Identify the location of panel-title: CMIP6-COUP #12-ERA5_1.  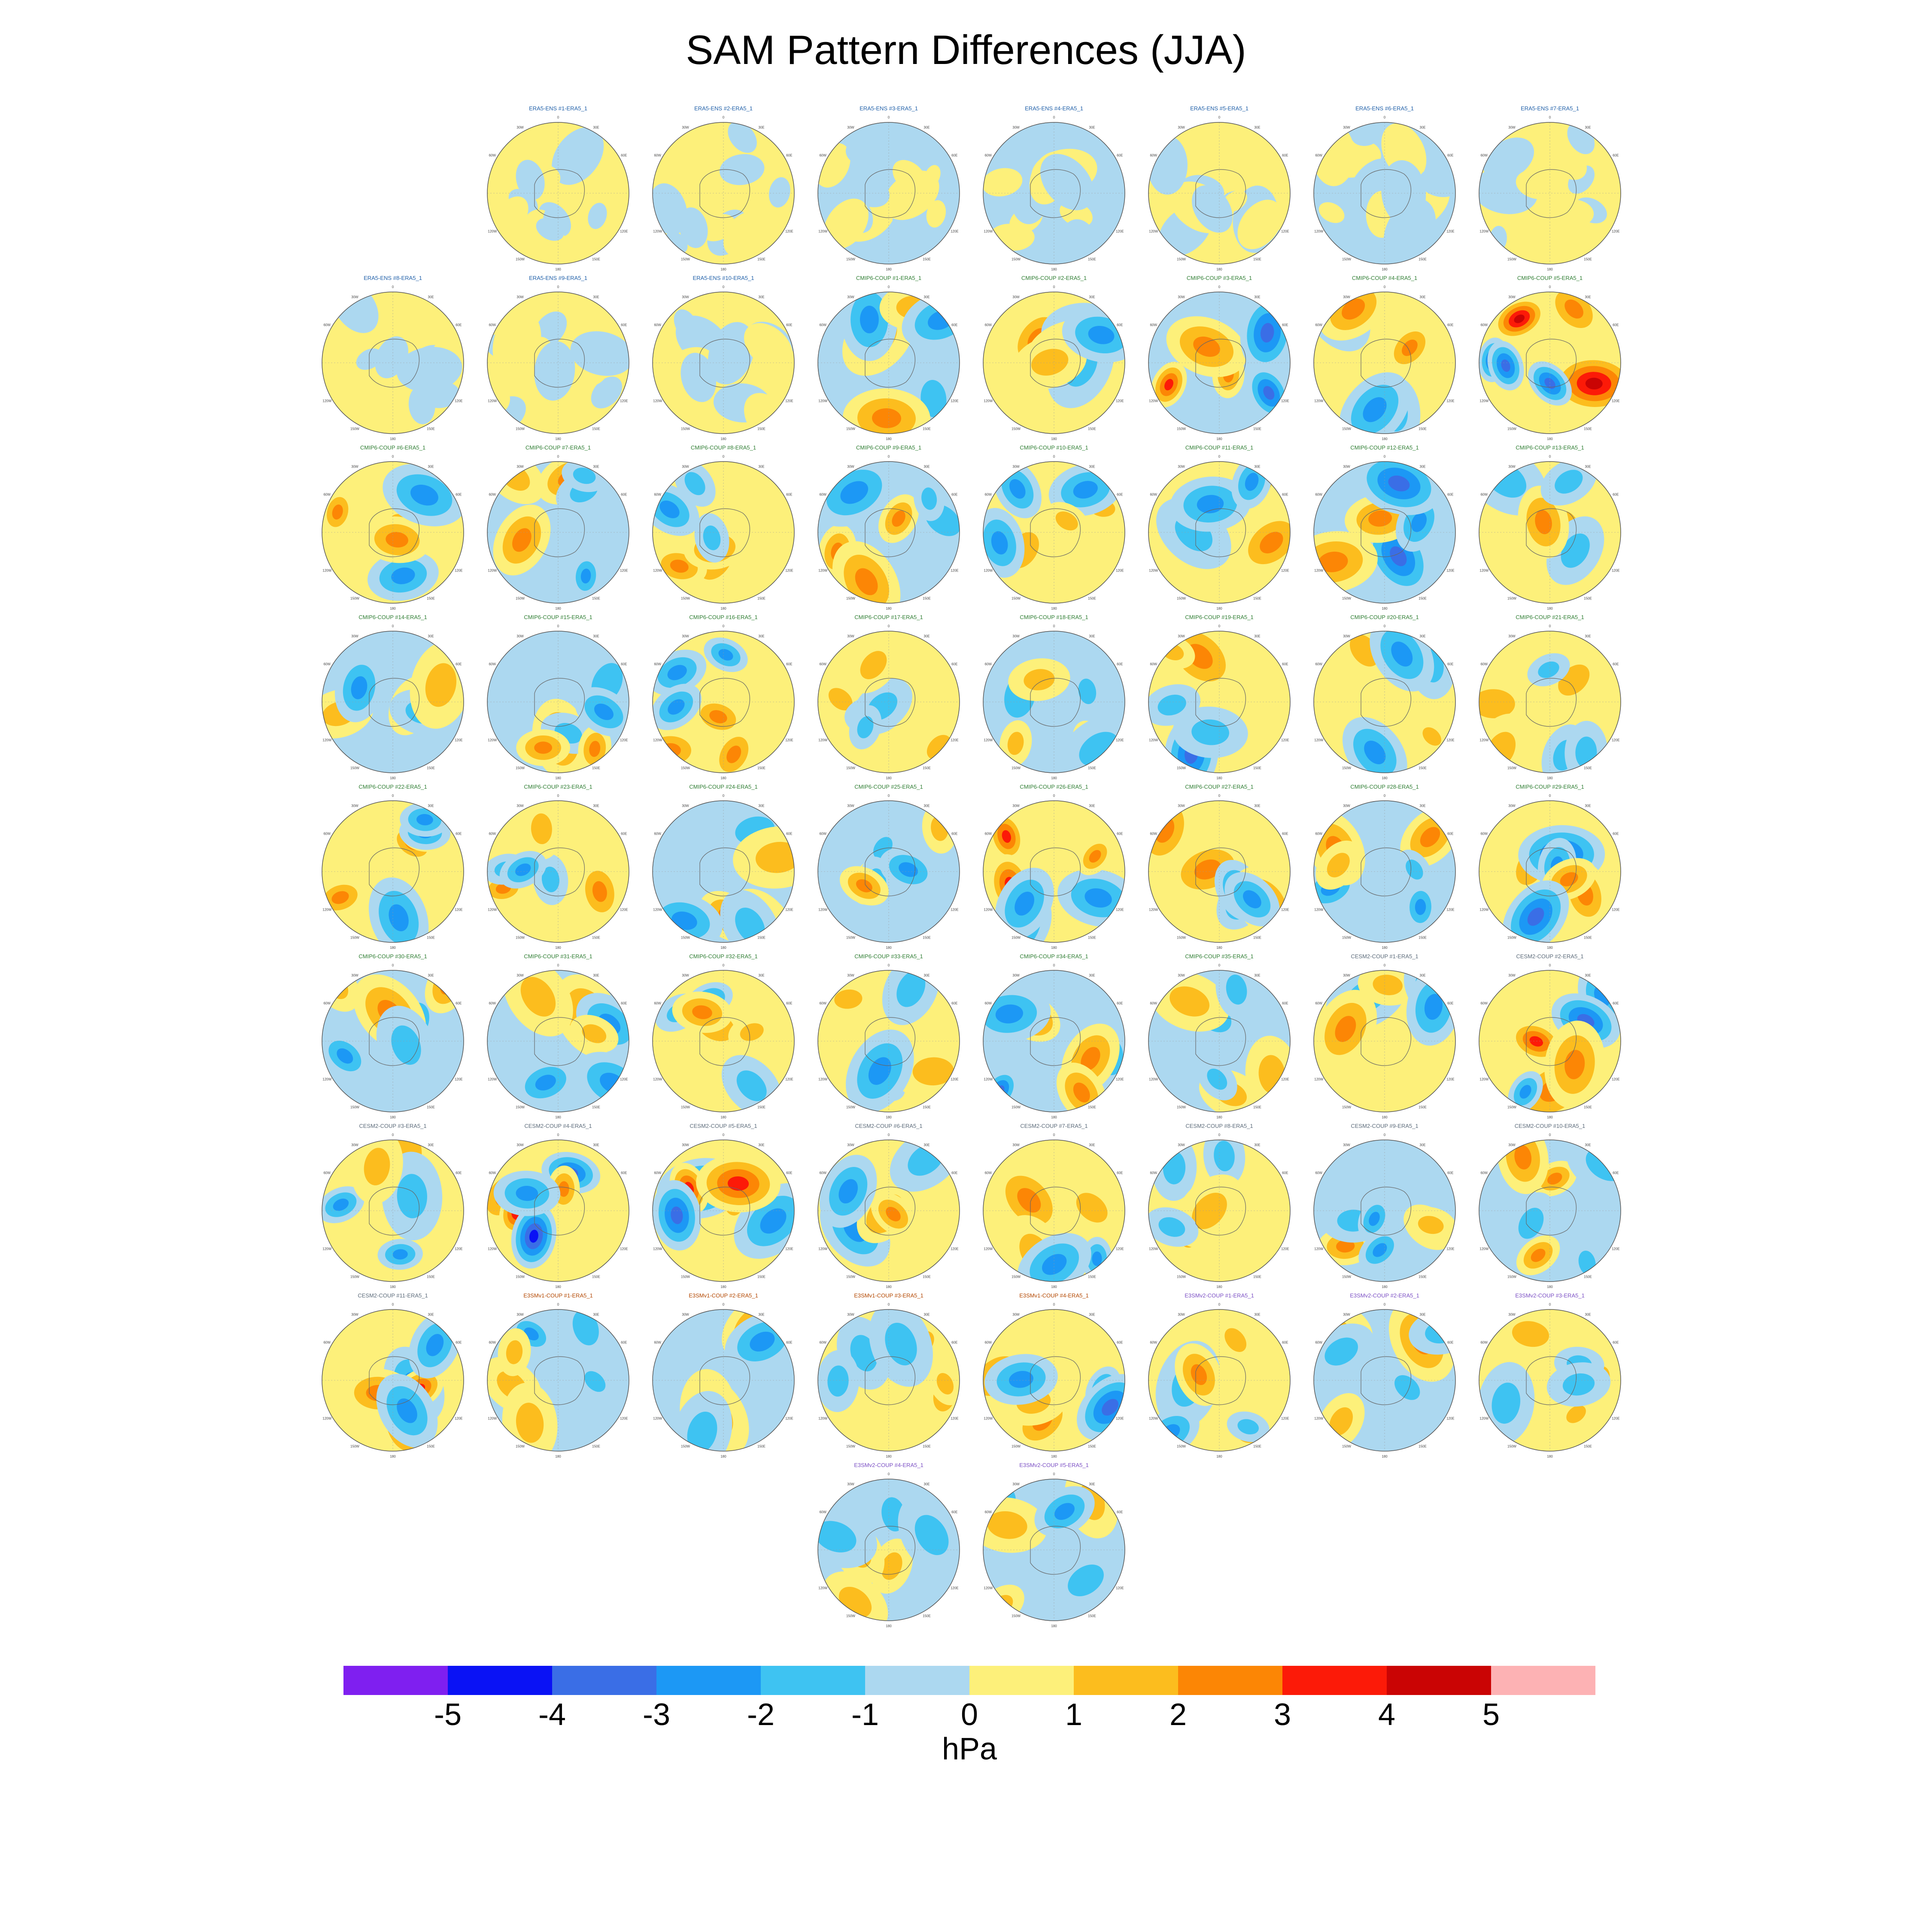
(1385, 448).